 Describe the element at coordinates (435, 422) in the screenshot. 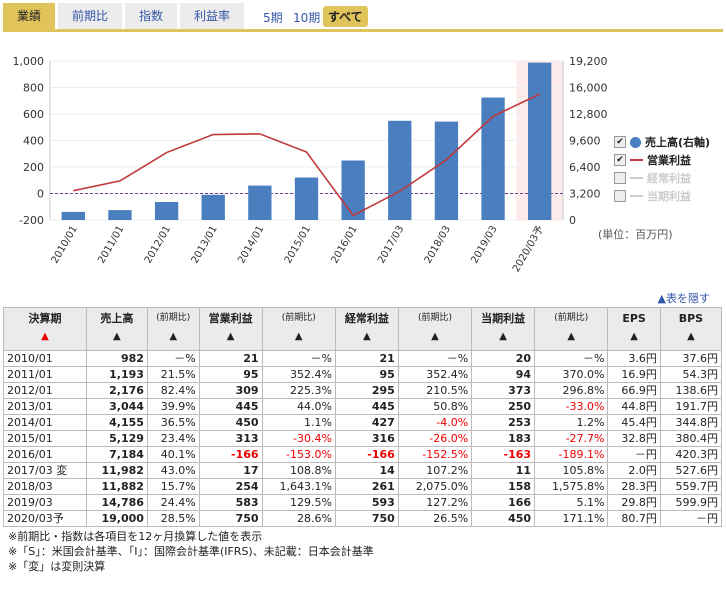

I see `table-cell: -4.0%` at that location.